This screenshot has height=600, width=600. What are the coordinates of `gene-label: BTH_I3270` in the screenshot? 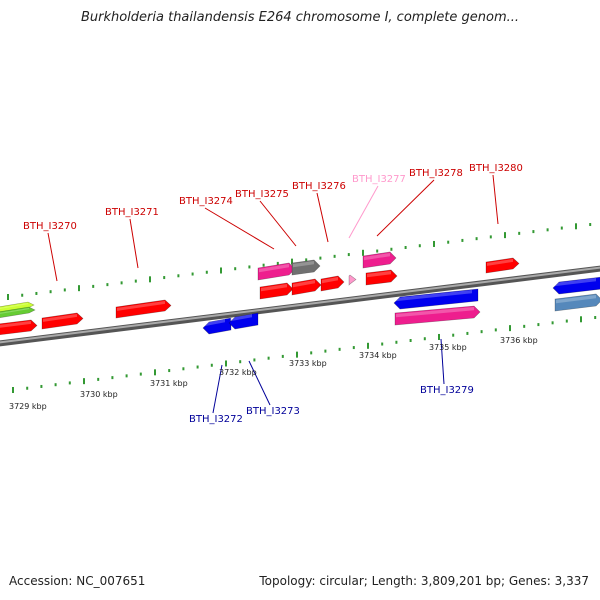 It's located at (50, 226).